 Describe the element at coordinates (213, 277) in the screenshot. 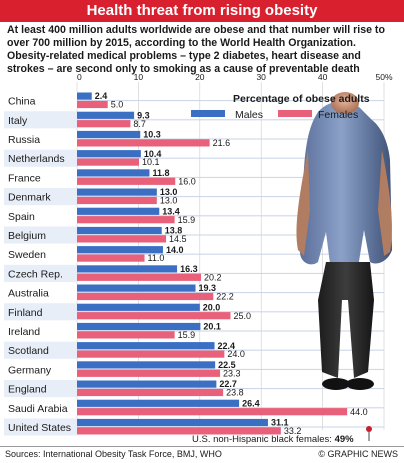

I see `value-label-females: 20.2` at that location.